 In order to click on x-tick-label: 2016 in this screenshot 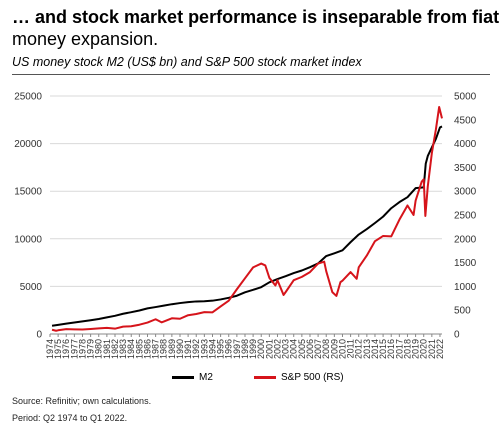, I will do `click(391, 349)`.